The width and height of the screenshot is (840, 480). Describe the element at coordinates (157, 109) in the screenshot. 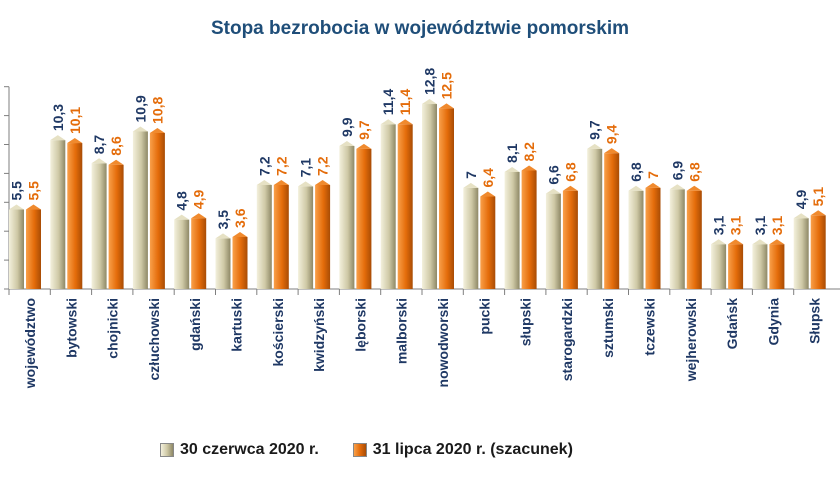

I see `data-label: 10,8` at that location.